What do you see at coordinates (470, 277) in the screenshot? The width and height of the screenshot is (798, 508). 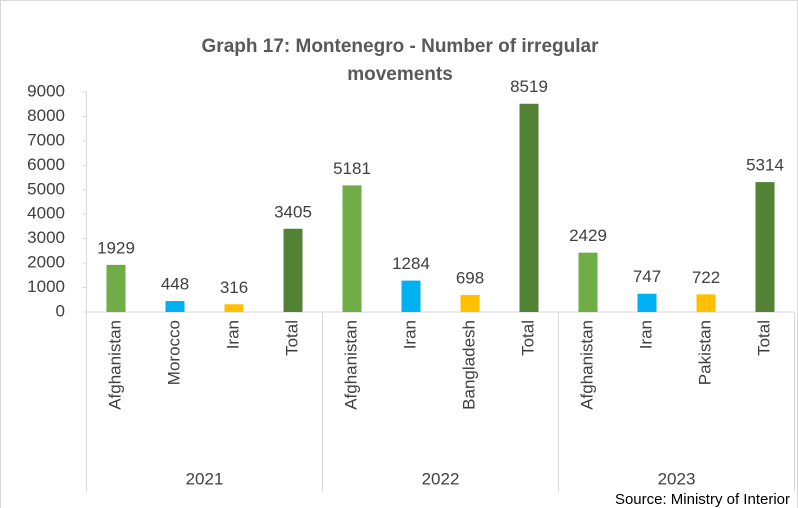 I see `value-label: 698` at bounding box center [470, 277].